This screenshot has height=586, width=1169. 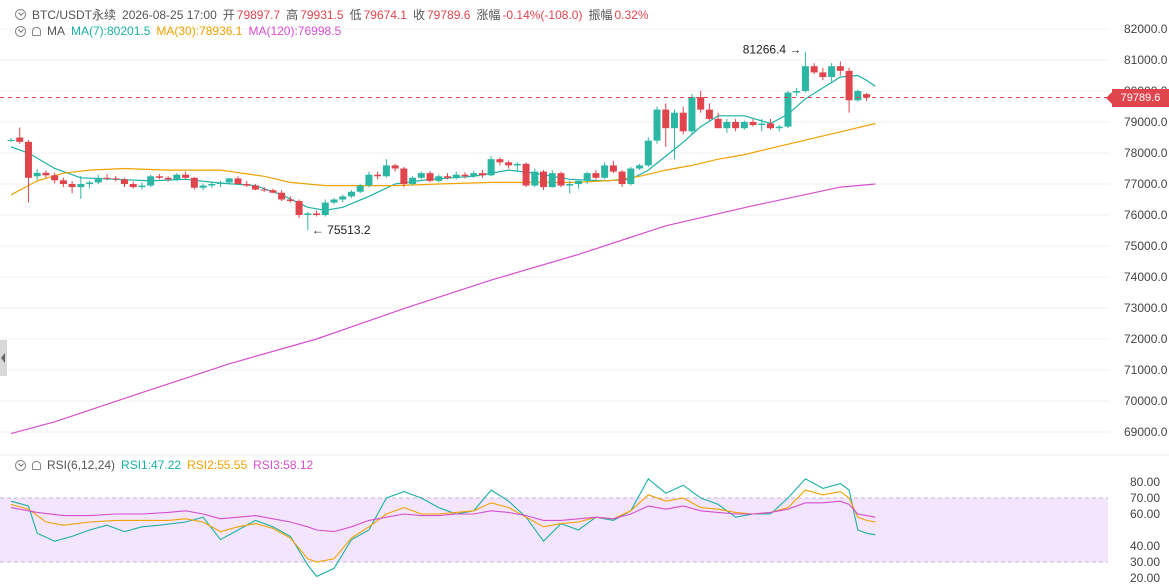 I want to click on price-axis-tick: 71000.0, so click(x=1146, y=370).